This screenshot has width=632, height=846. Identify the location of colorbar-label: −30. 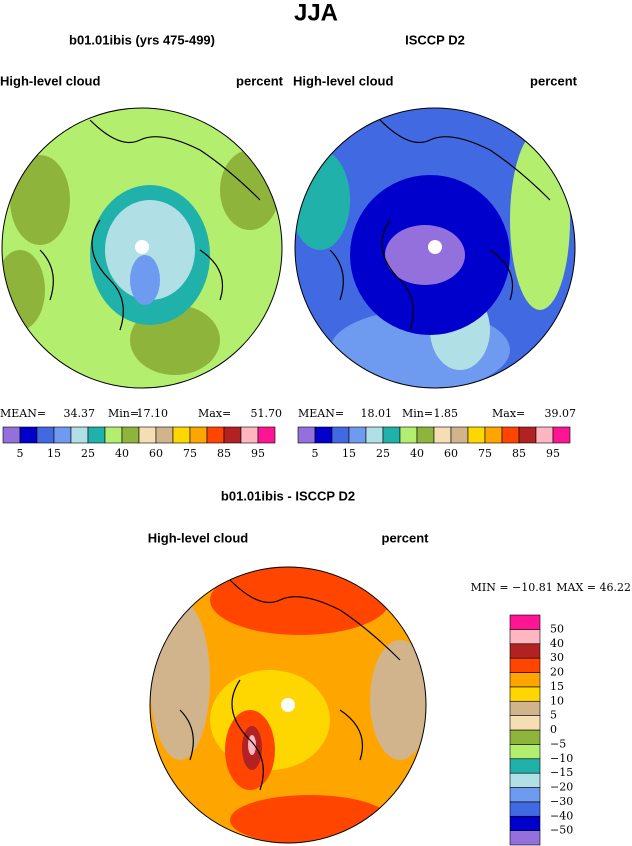
(561, 801).